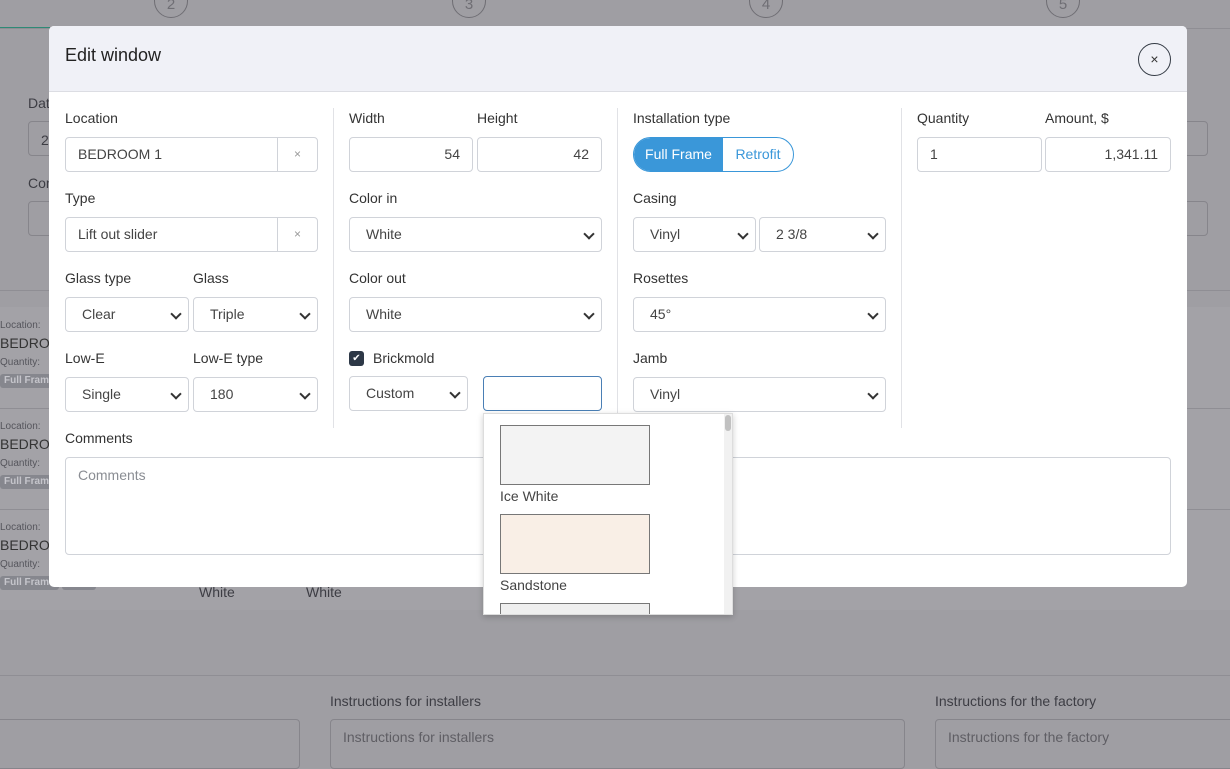 The width and height of the screenshot is (1230, 769). Describe the element at coordinates (118, 234) in the screenshot. I see `type-value: Lift out slider` at that location.